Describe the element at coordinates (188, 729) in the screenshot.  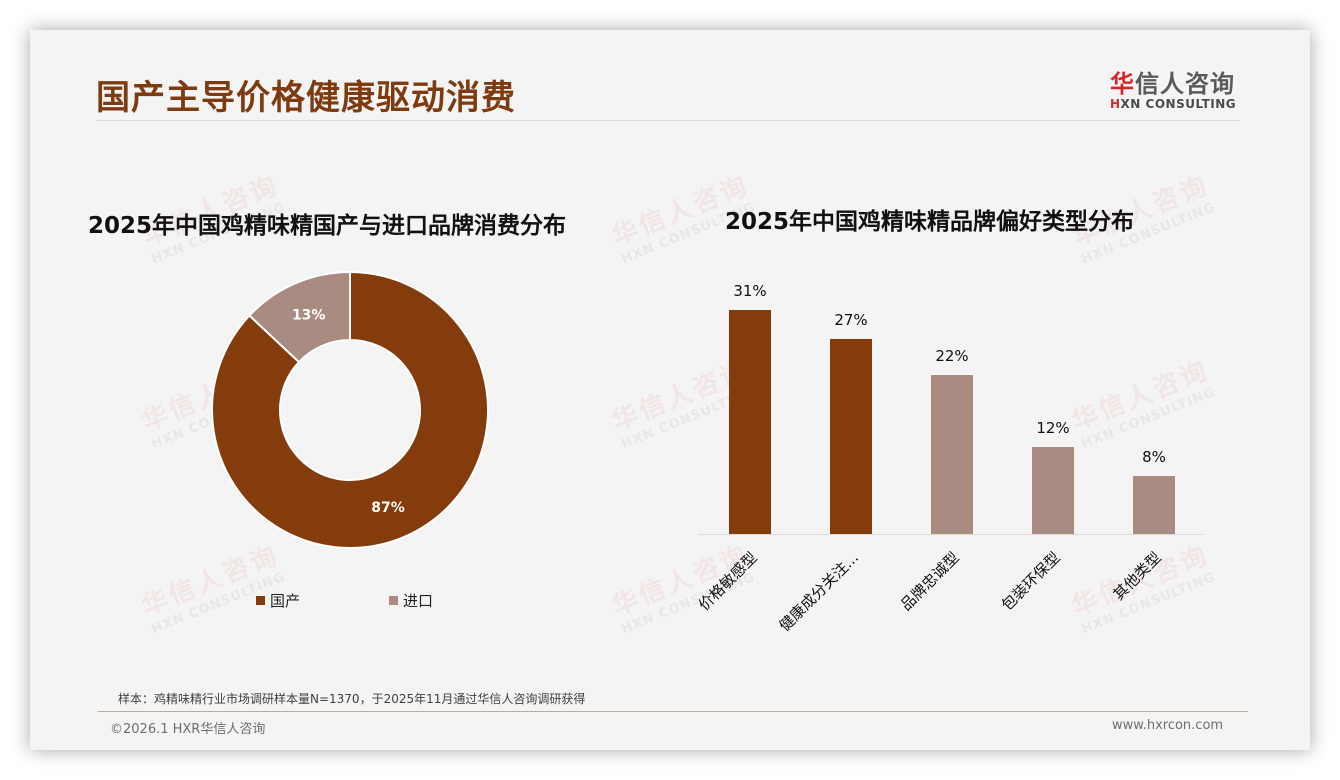
I see `copyright: ©2026.1 HXR华信人咨询` at that location.